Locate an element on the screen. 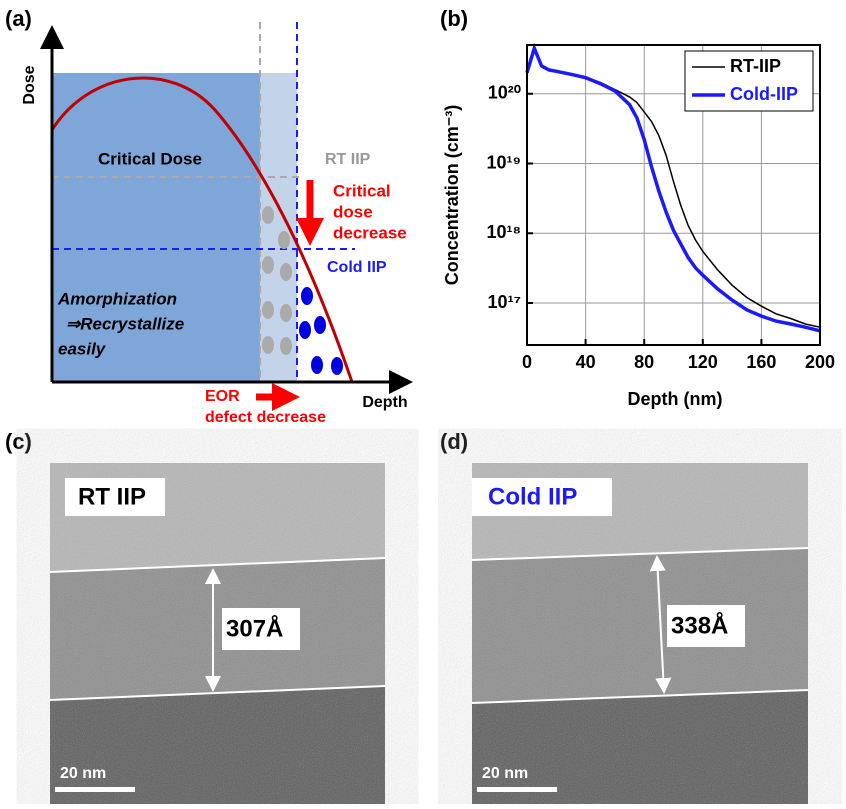 The image size is (846, 809). thickness-arrow is located at coordinates (660, 624).